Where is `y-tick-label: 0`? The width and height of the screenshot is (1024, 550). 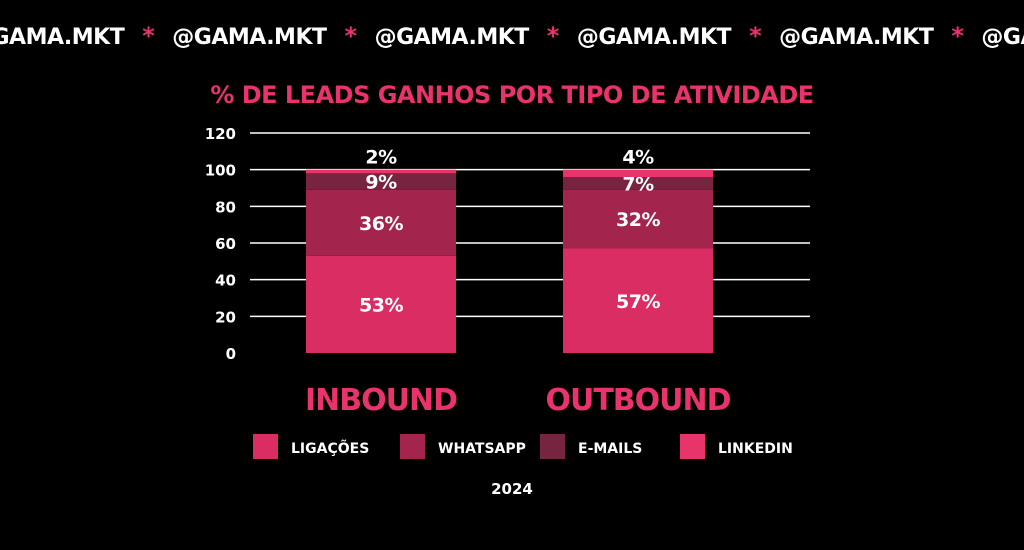
y-tick-label: 0 is located at coordinates (231, 354).